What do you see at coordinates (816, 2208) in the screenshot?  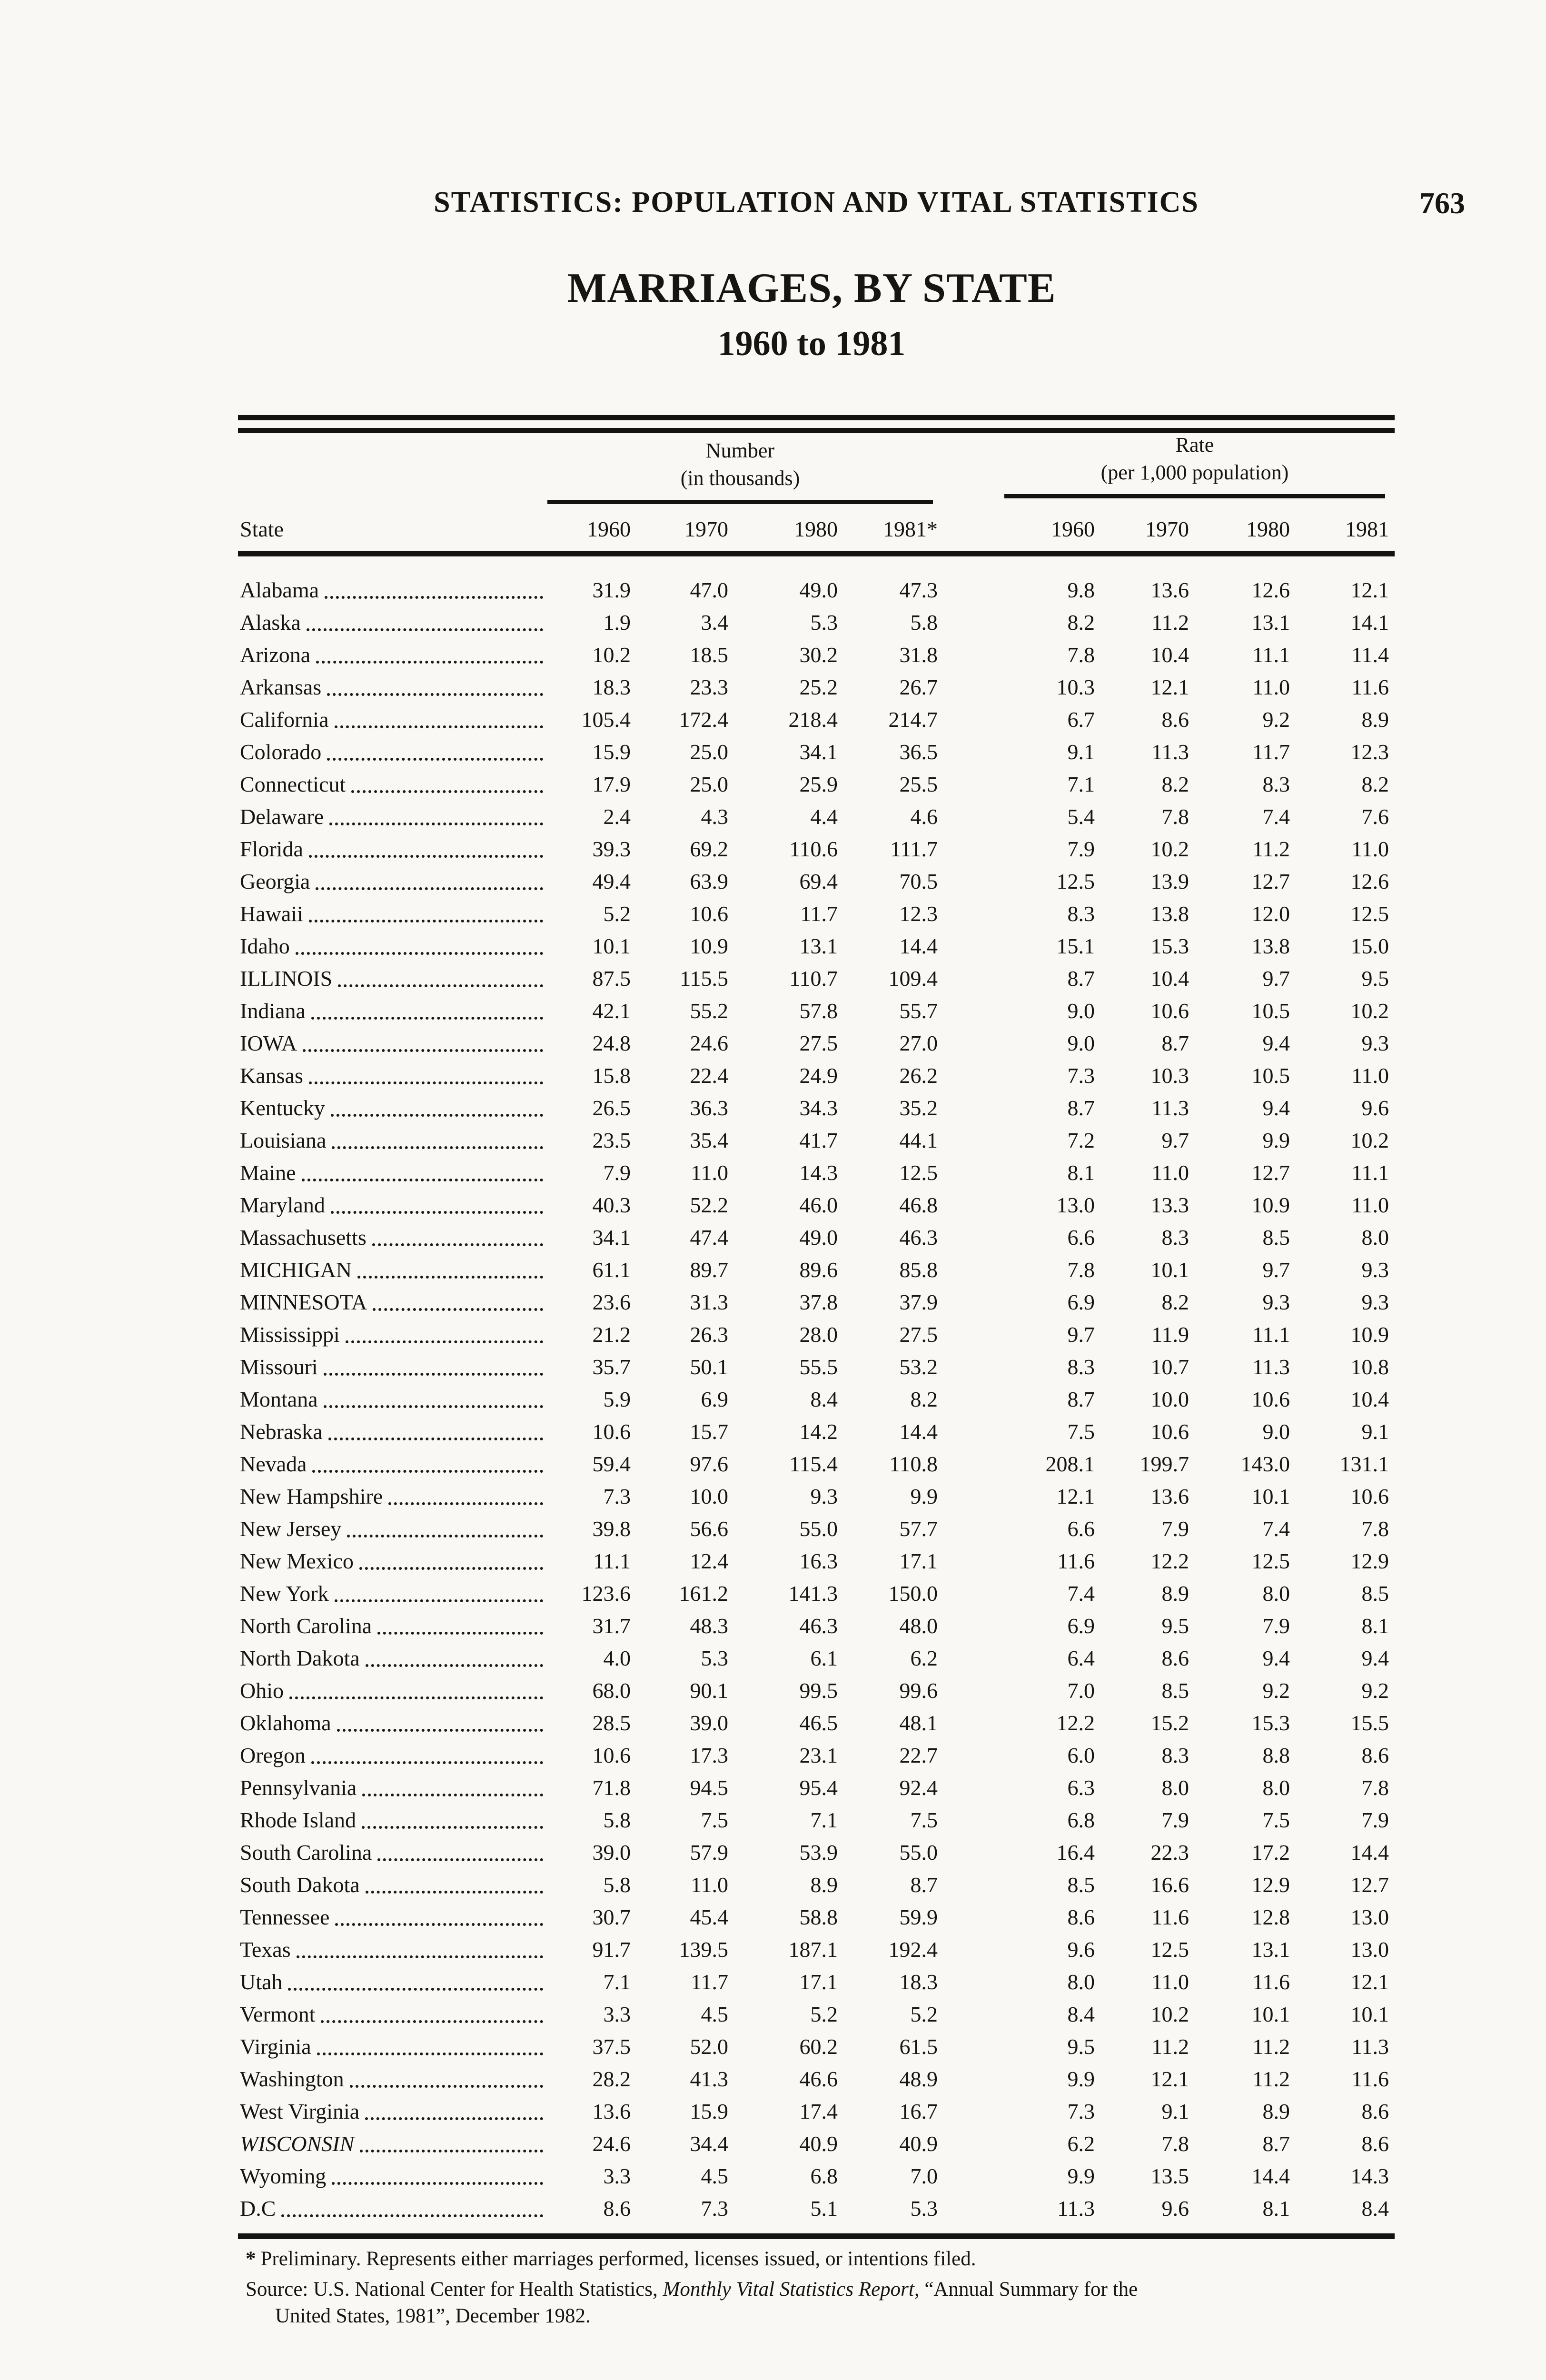 I see `table-row: D.C 8.6 7.3 5.1 5.3 11.3 9.6 8.1 8.4` at bounding box center [816, 2208].